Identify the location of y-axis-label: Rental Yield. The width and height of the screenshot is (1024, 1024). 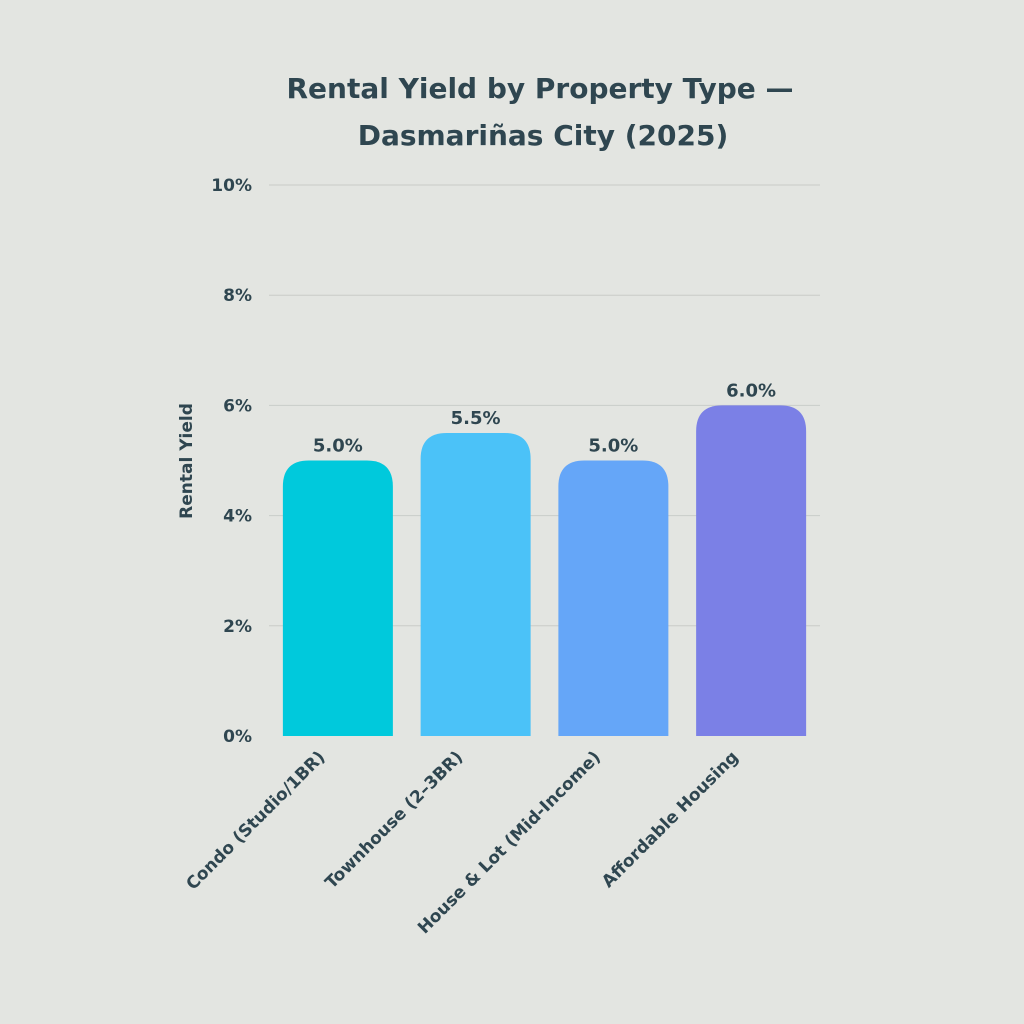
(187, 461).